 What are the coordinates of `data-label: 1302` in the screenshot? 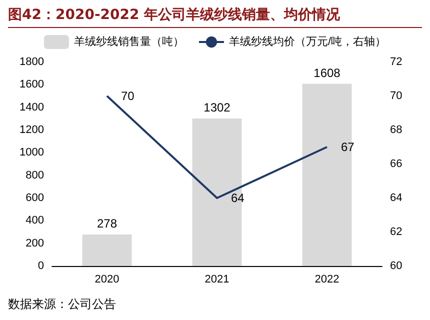 It's located at (217, 107).